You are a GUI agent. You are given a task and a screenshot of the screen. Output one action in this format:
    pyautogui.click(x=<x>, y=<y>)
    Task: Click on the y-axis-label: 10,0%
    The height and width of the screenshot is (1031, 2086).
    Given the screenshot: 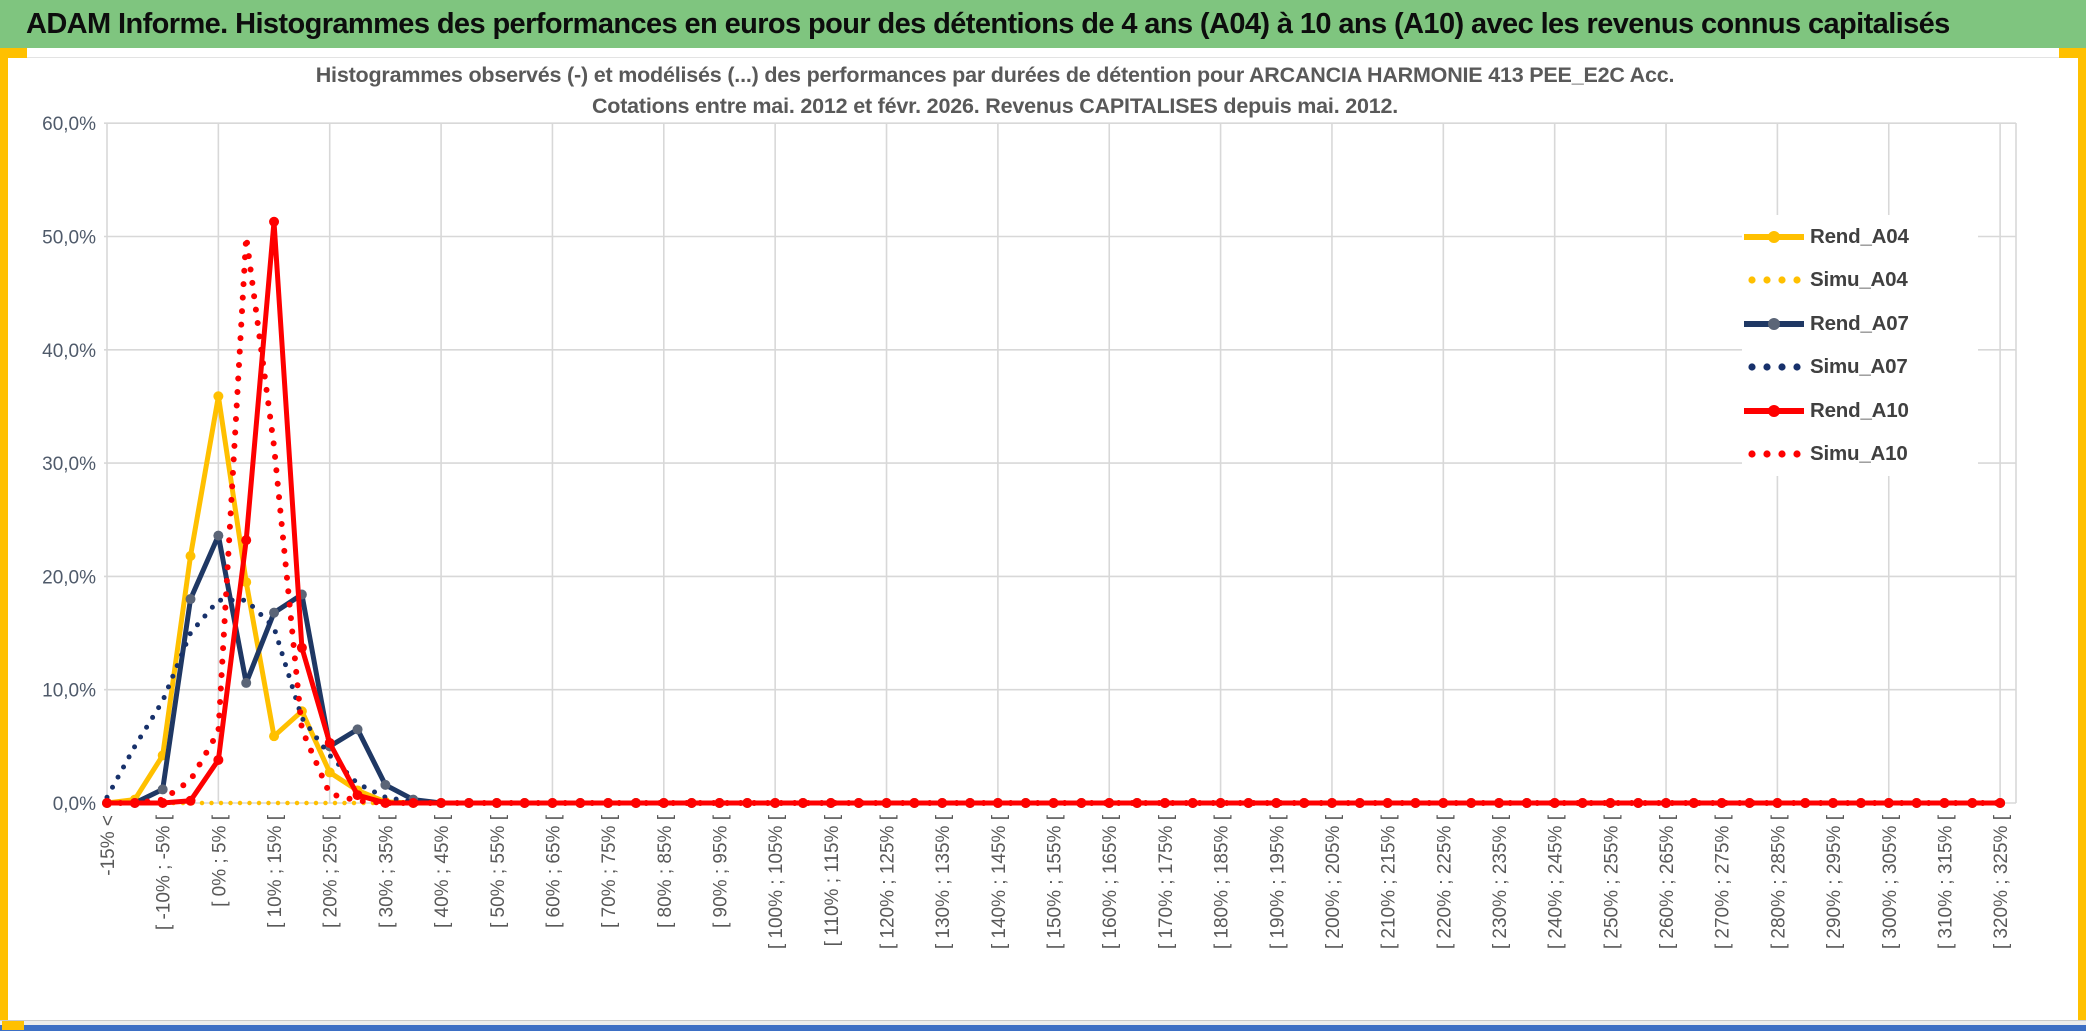 What is the action you would take?
    pyautogui.click(x=69, y=691)
    